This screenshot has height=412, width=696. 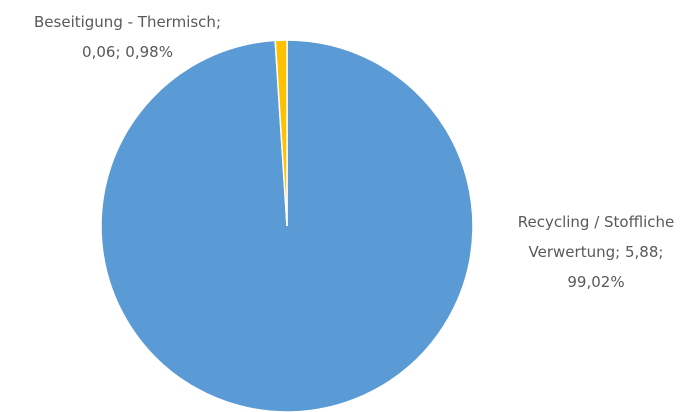 I want to click on label-value: 0,06, so click(x=99, y=52).